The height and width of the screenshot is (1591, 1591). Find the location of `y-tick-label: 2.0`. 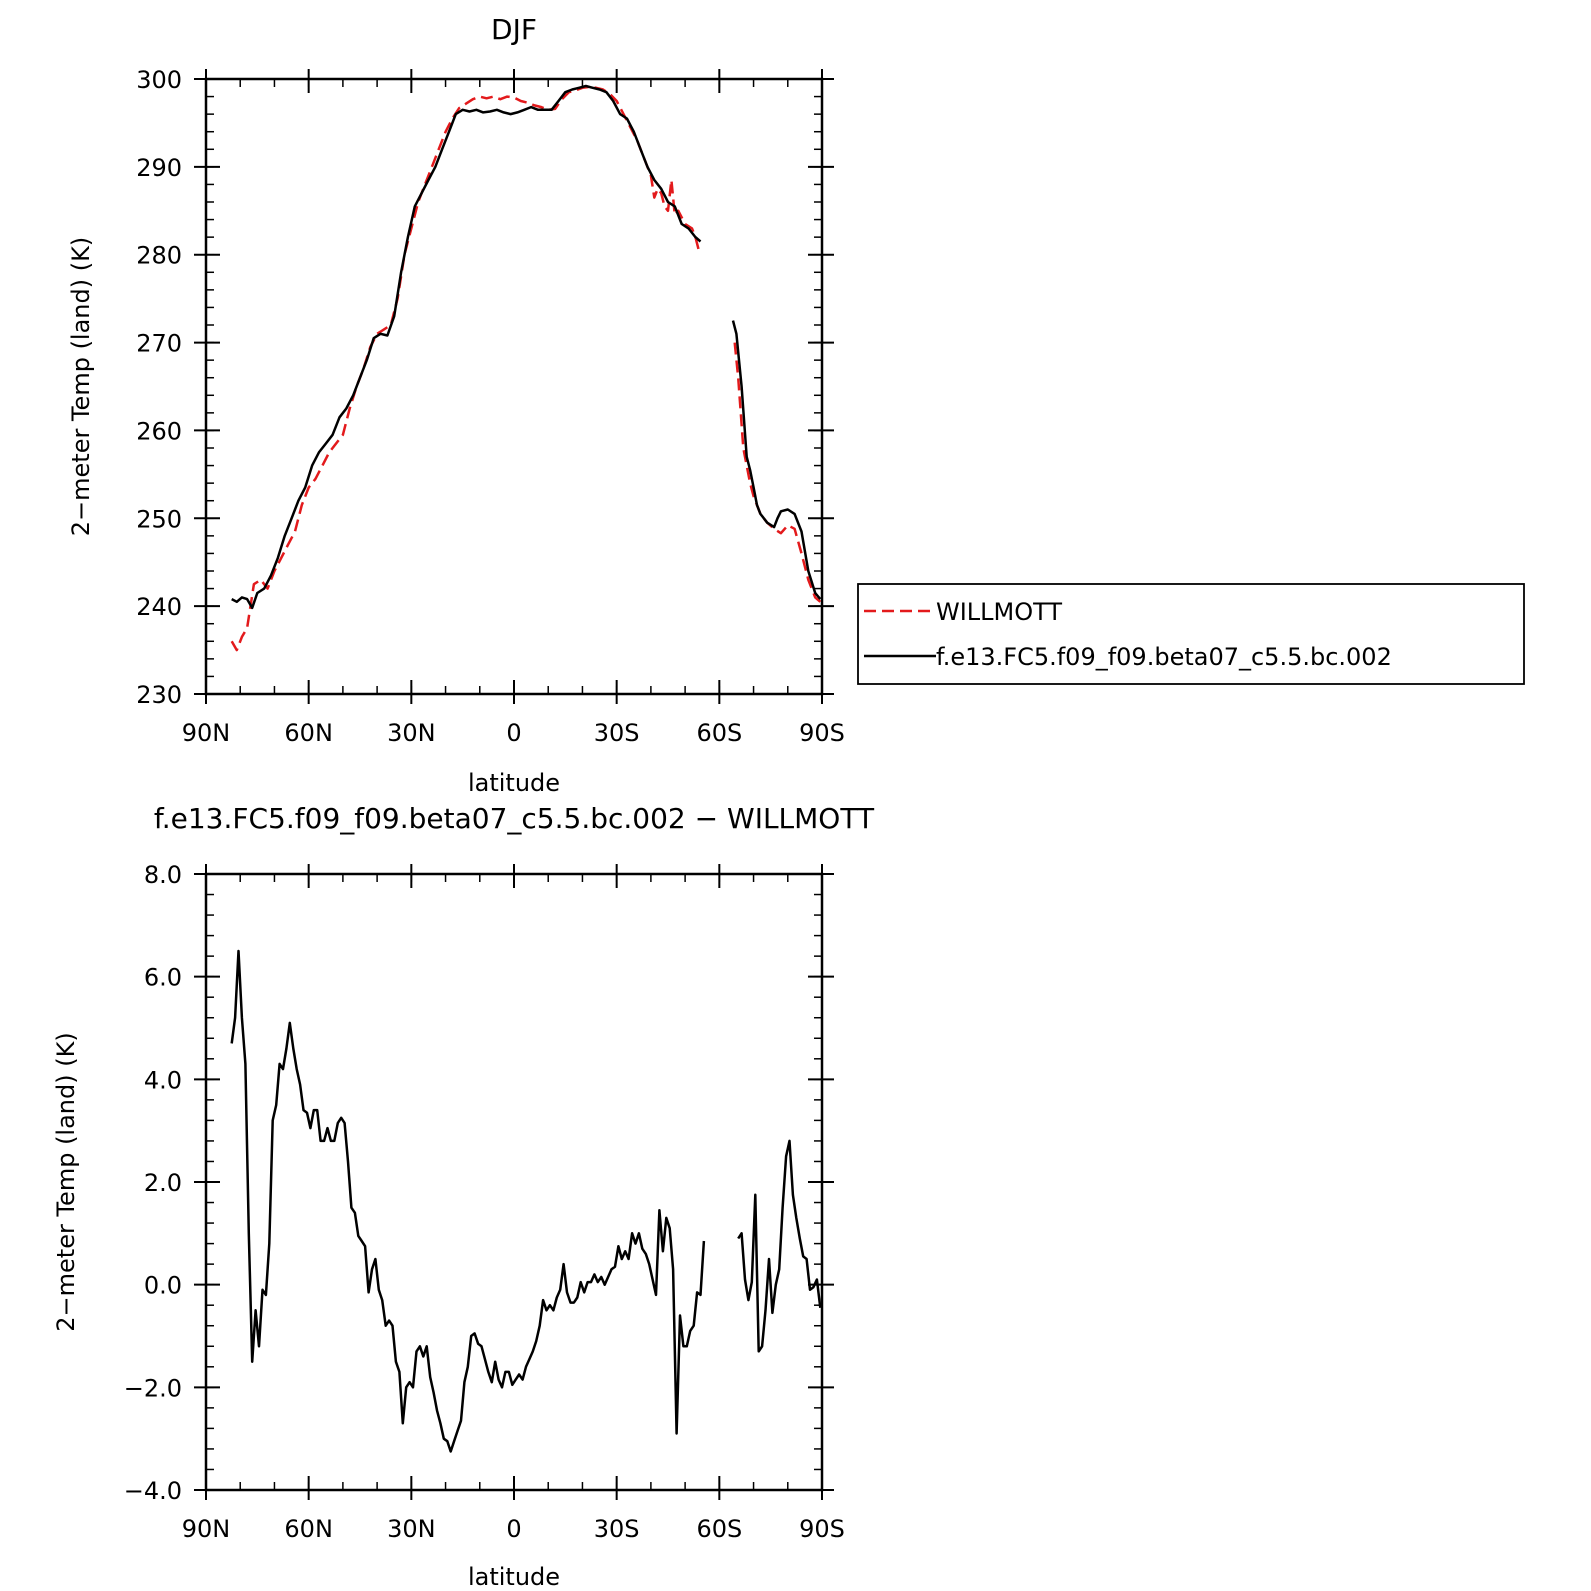

y-tick-label: 2.0 is located at coordinates (163, 1183).